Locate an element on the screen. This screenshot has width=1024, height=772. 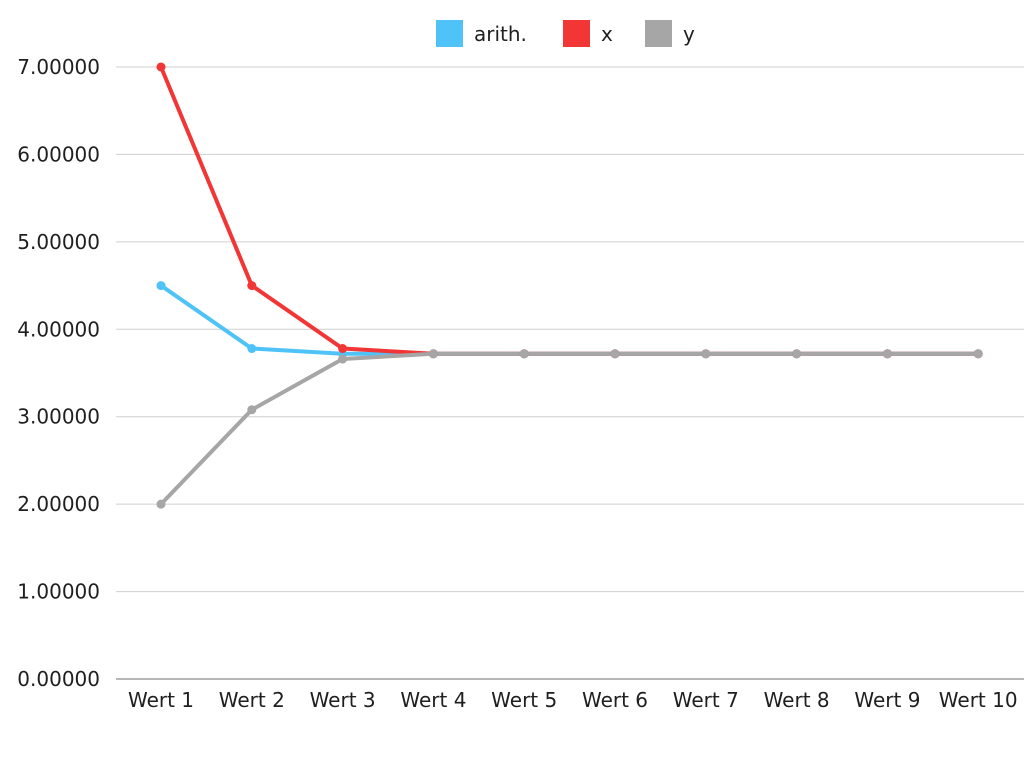
legend-label: y is located at coordinates (689, 34).